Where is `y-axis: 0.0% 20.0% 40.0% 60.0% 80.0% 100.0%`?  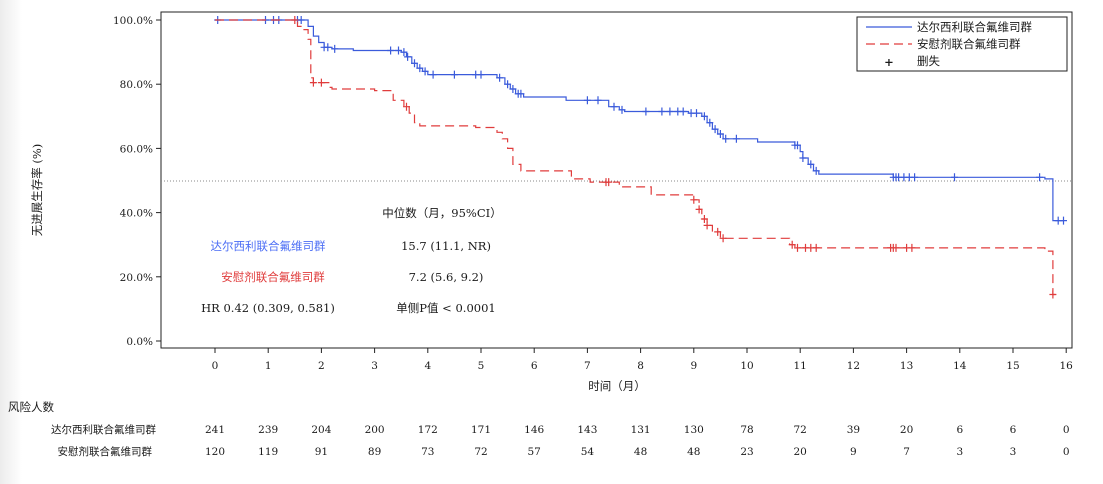
y-axis: 0.0% 20.0% 40.0% 60.0% 80.0% 100.0% is located at coordinates (137, 181).